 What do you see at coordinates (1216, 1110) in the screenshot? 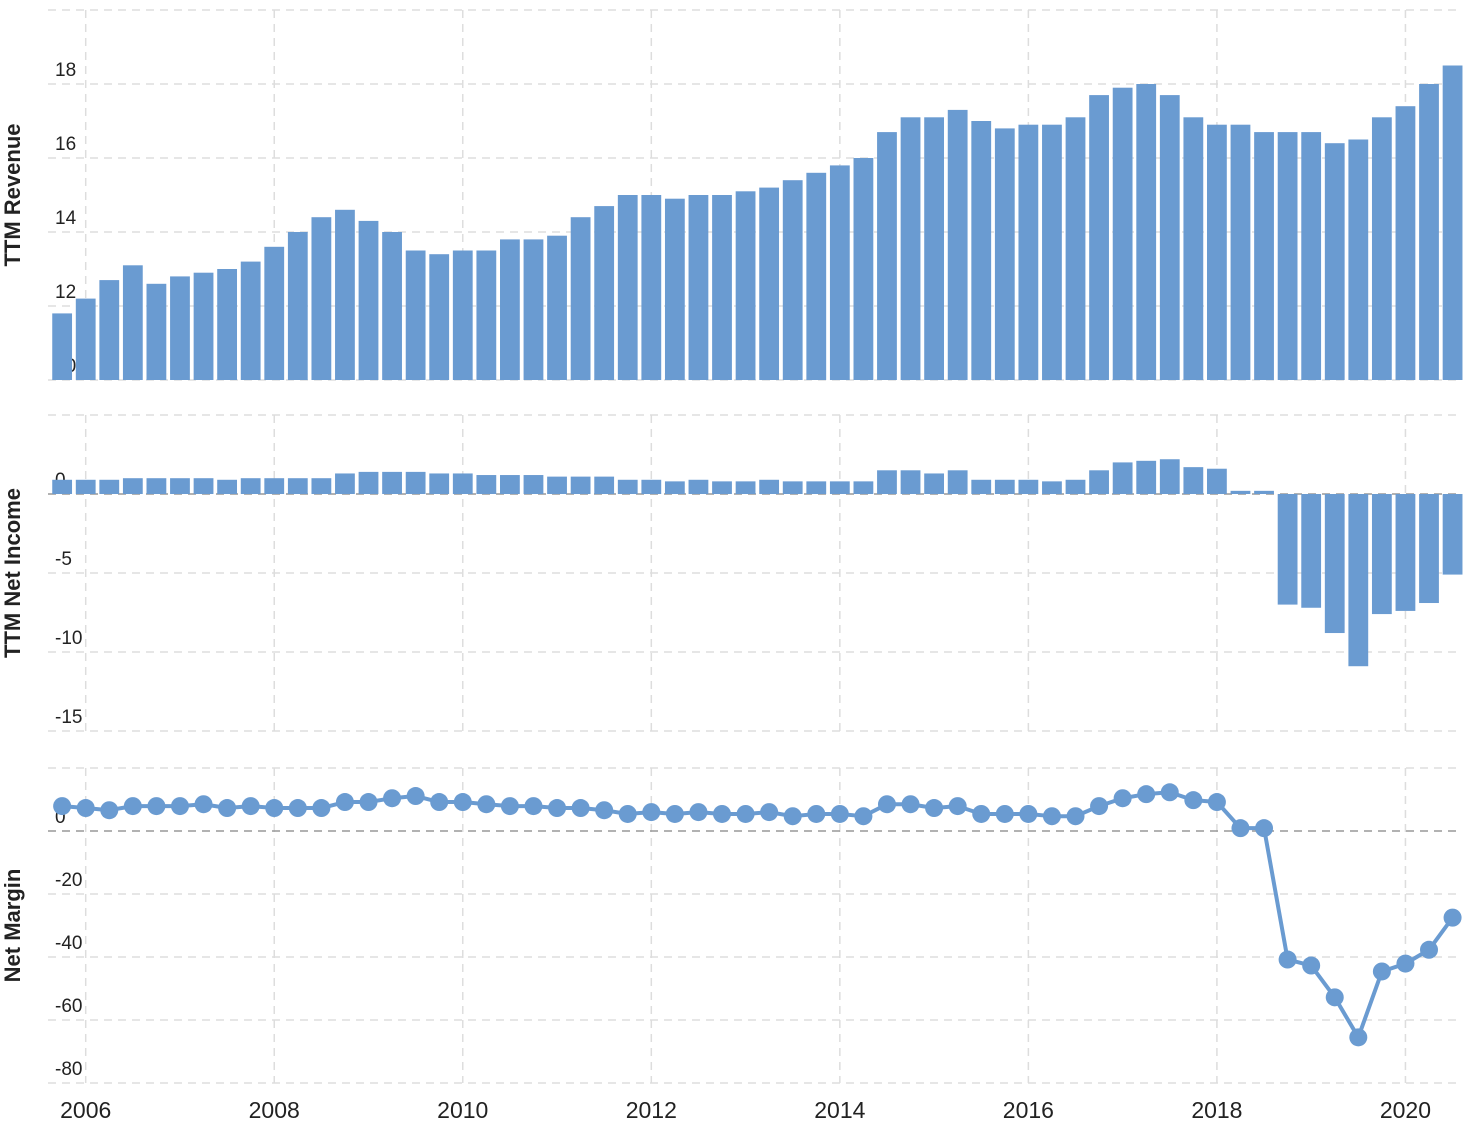
I see `x-tick-label: 2018` at bounding box center [1216, 1110].